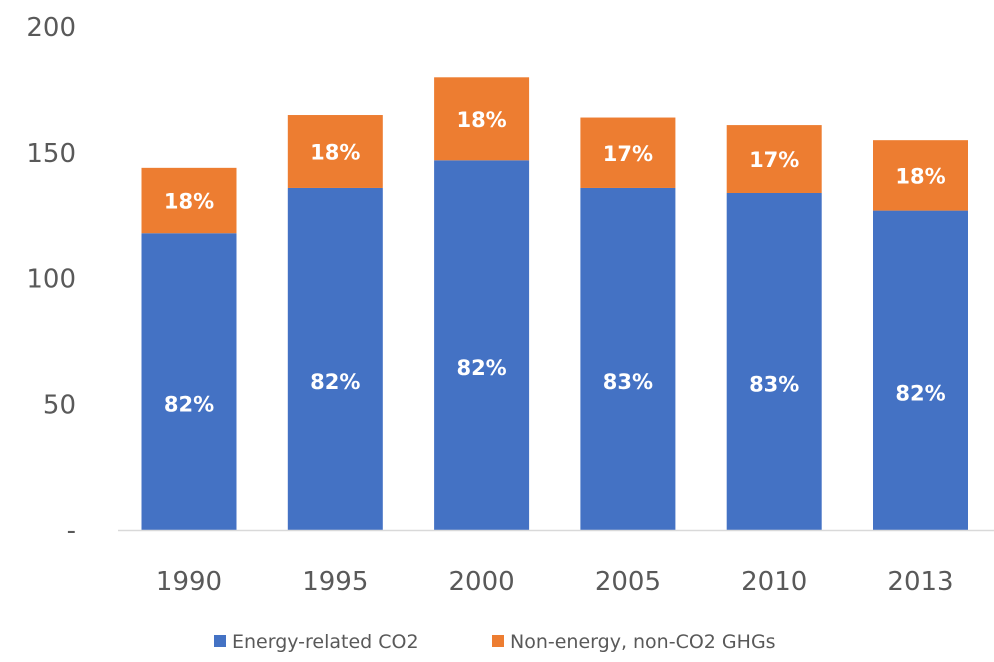 The height and width of the screenshot is (662, 994). Describe the element at coordinates (51, 154) in the screenshot. I see `y-tick-label: 150` at that location.